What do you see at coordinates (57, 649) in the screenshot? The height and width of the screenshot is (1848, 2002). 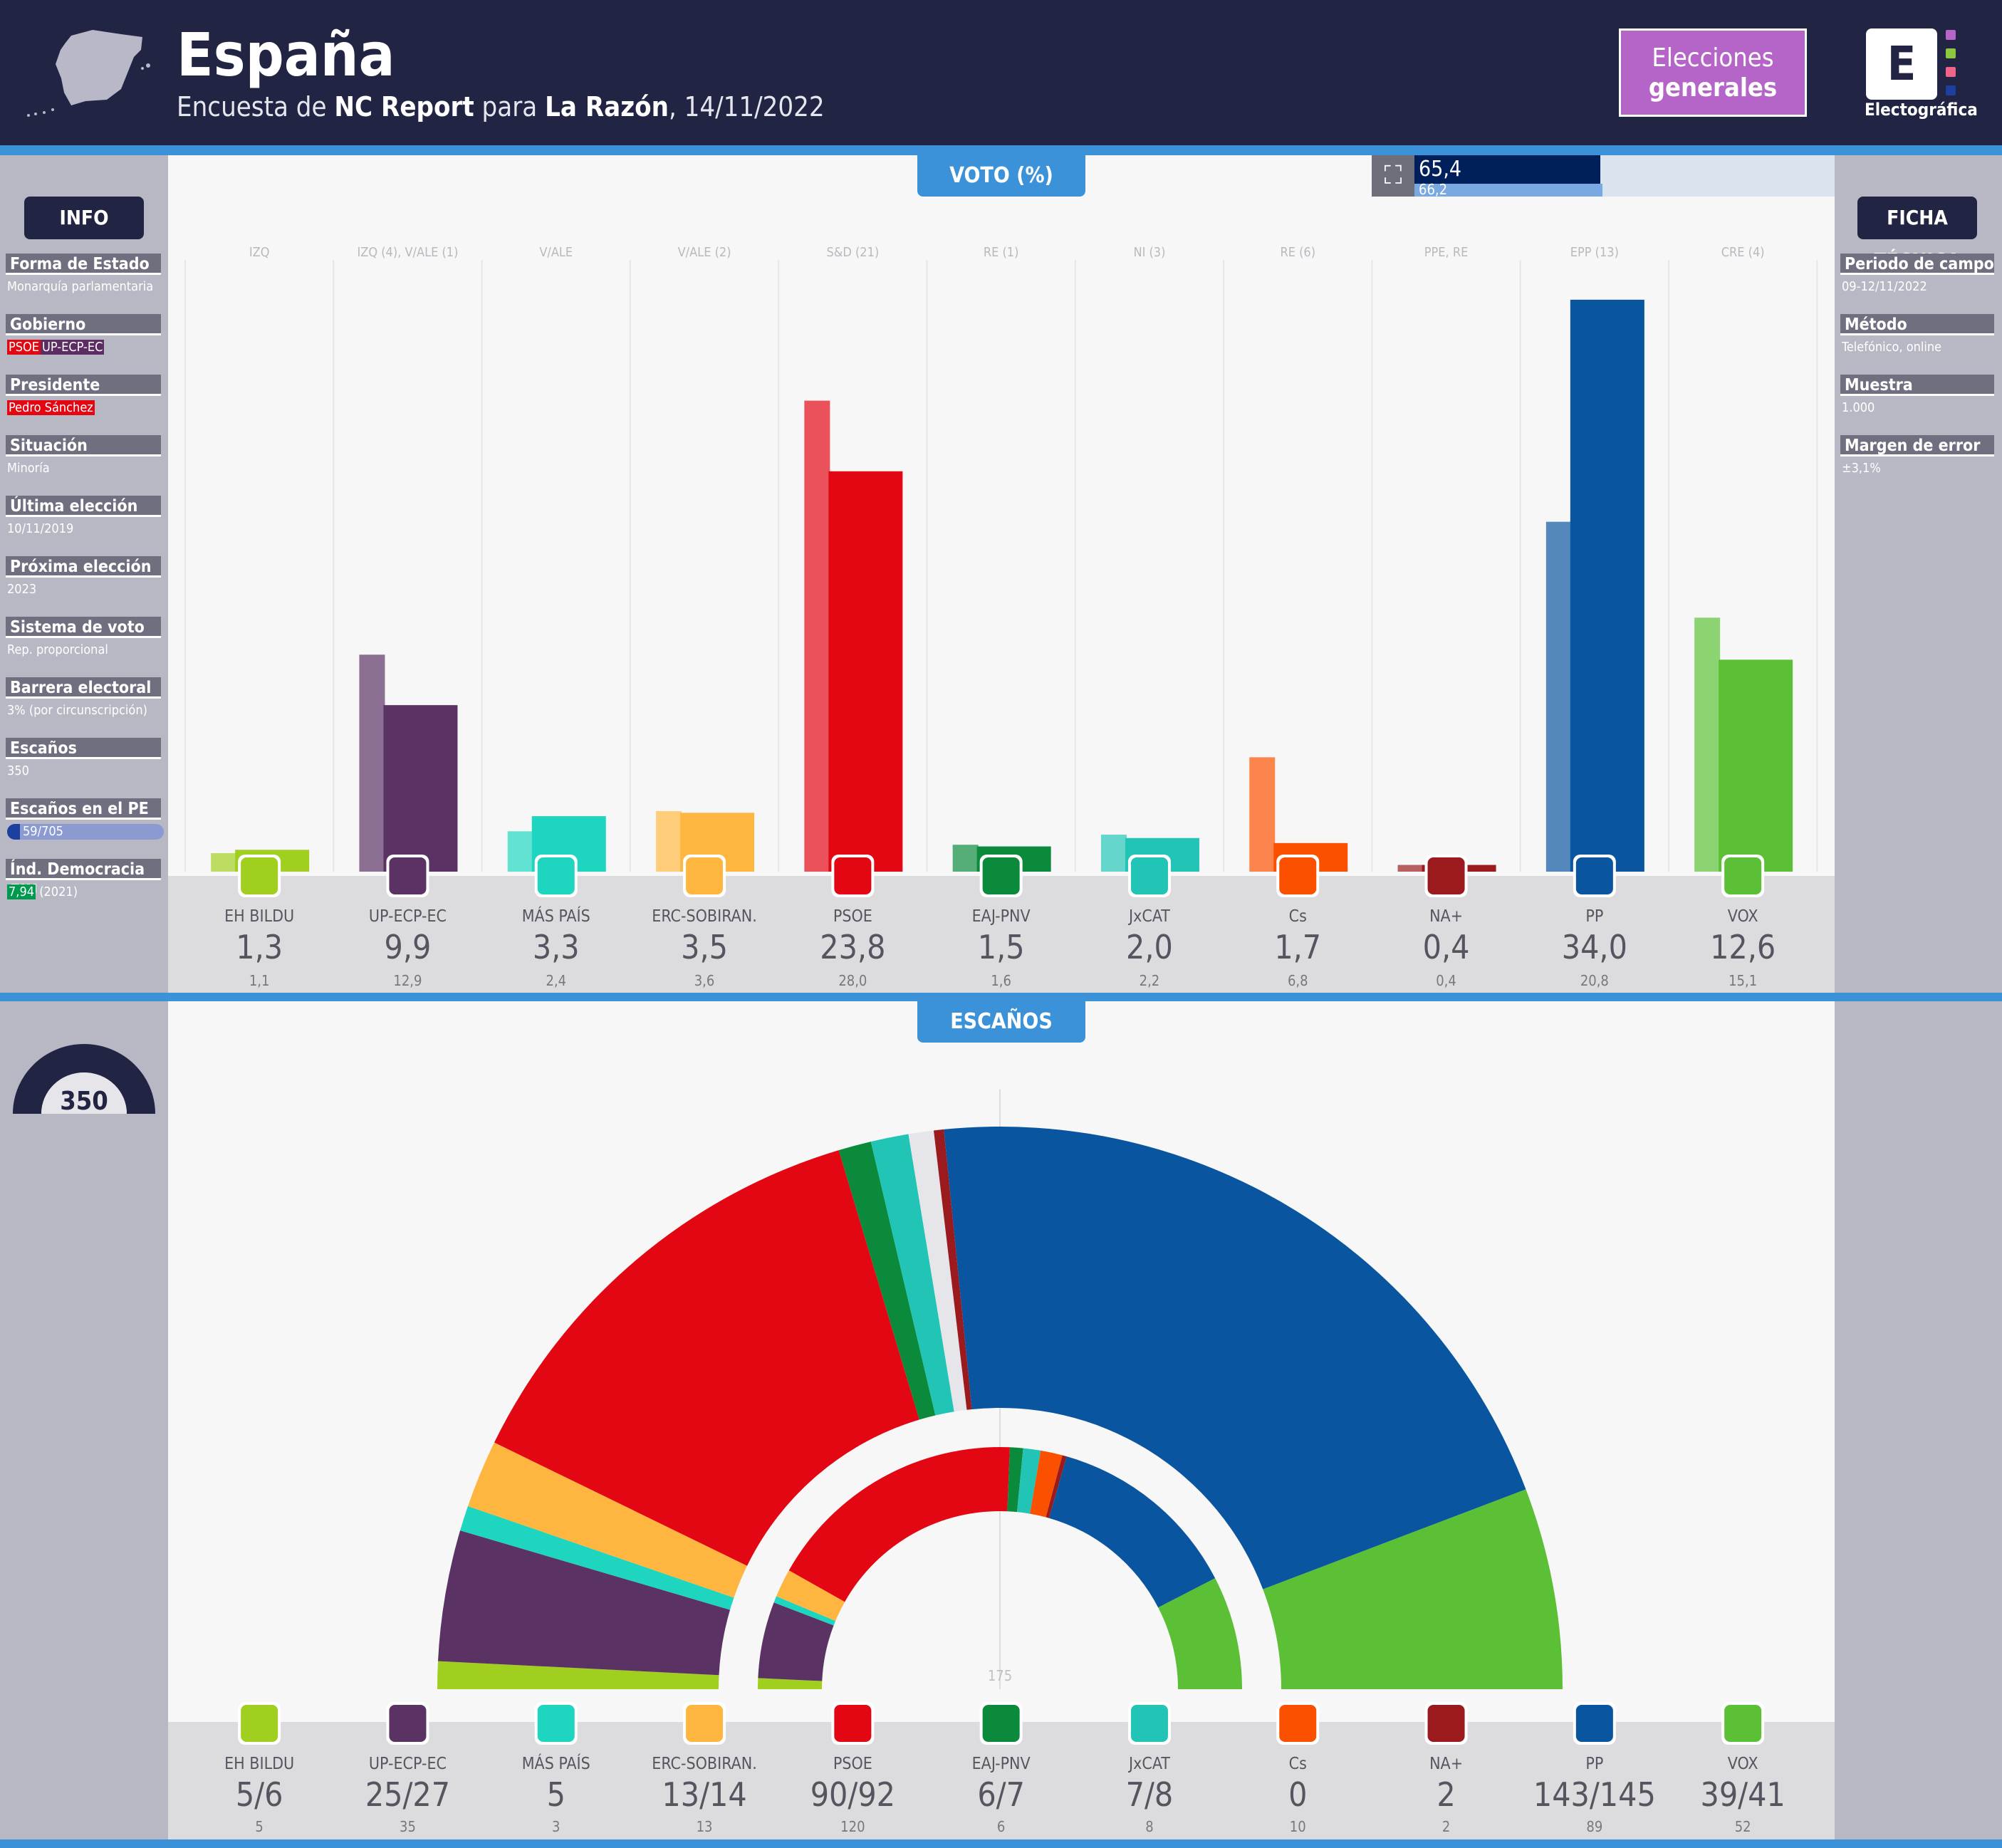 I see `info-item-value: Rep. proporcional` at bounding box center [57, 649].